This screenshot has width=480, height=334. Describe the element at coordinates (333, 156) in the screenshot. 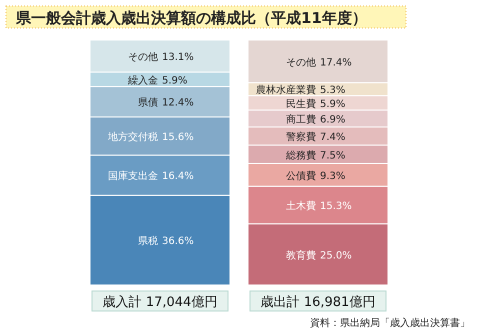

I see `data-label: 7.5%` at that location.